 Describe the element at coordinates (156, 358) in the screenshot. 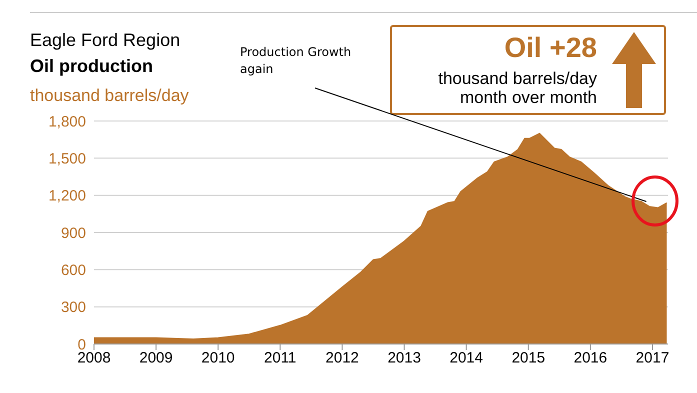

I see `x-tick-label: 2009` at that location.